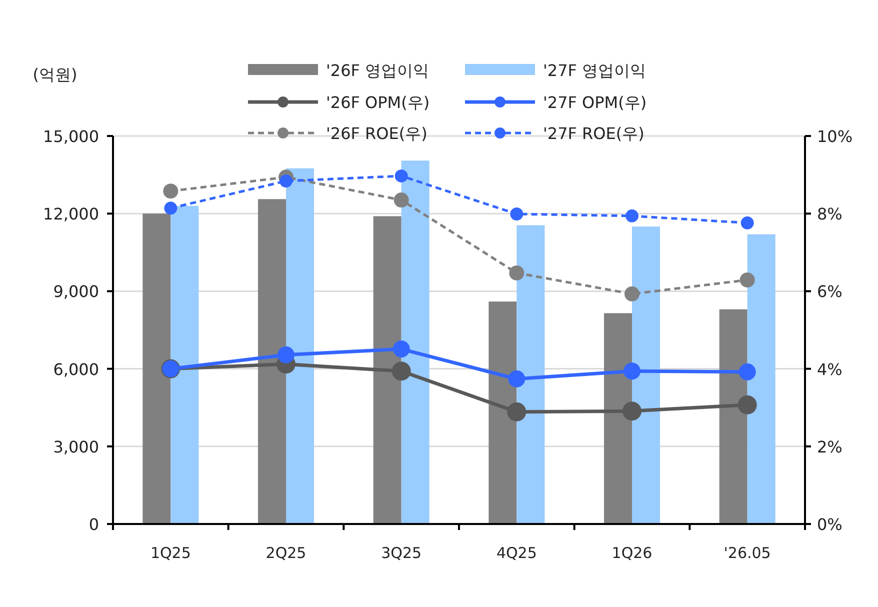 Image resolution: width=878 pixels, height=607 pixels. What do you see at coordinates (378, 70) in the screenshot?
I see `legend-label: '26F 영업이익` at bounding box center [378, 70].